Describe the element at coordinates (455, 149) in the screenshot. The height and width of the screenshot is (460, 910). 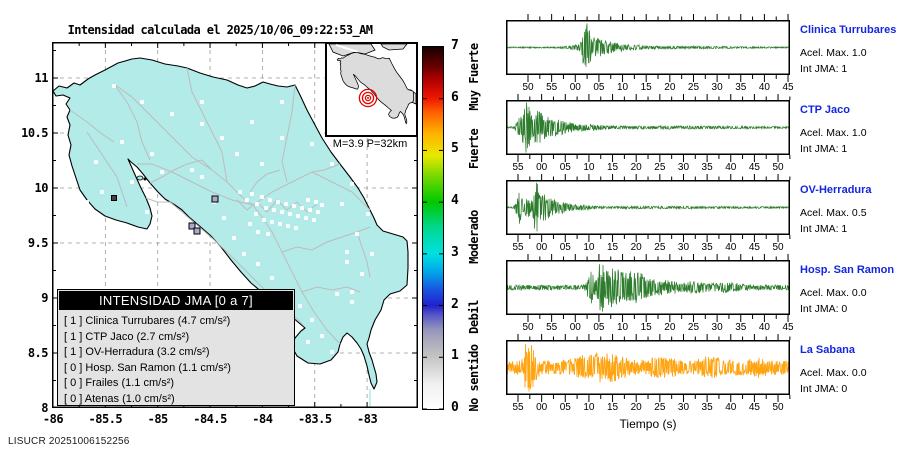
I see `colorbar-number: 5` at that location.